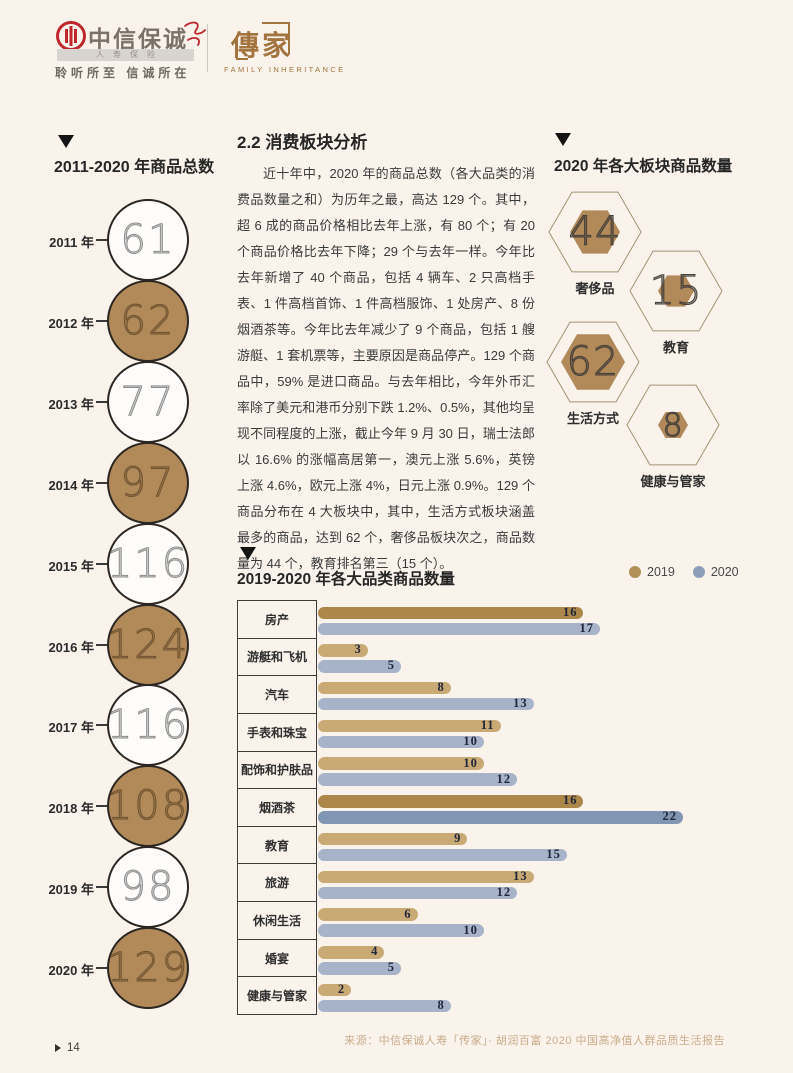  Describe the element at coordinates (71, 971) in the screenshot. I see `year-label: 2020 年` at that location.